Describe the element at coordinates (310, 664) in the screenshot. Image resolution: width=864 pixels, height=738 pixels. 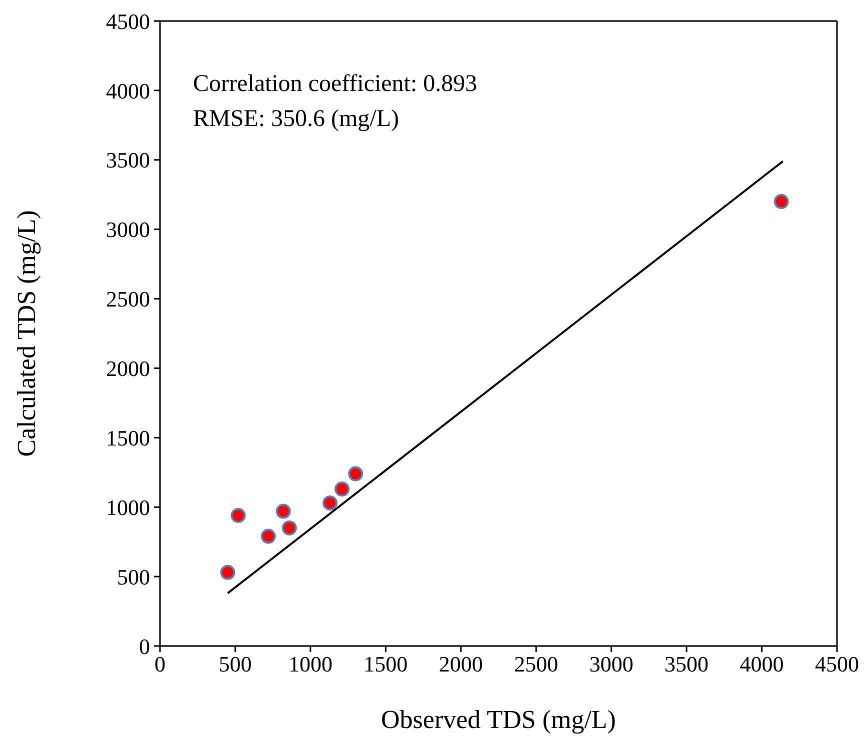
I see `x-tick-label: 1000` at that location.